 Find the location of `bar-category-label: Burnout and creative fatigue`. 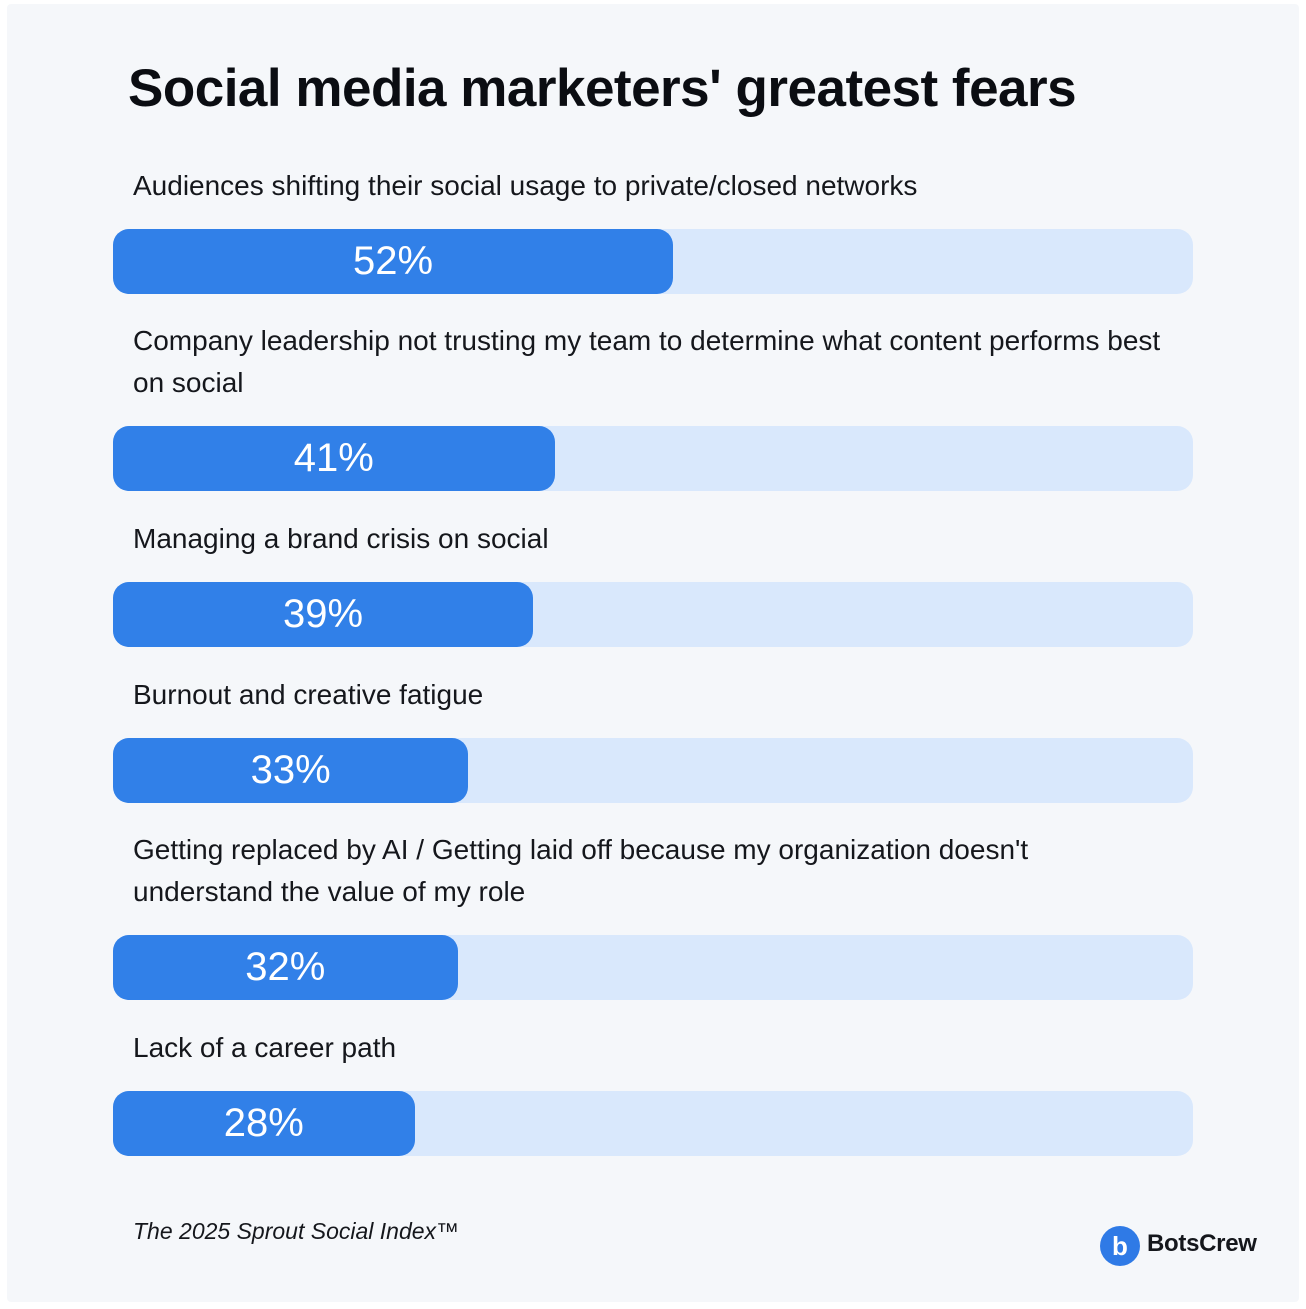

bar-category-label: Burnout and creative fatigue is located at coordinates (308, 694).